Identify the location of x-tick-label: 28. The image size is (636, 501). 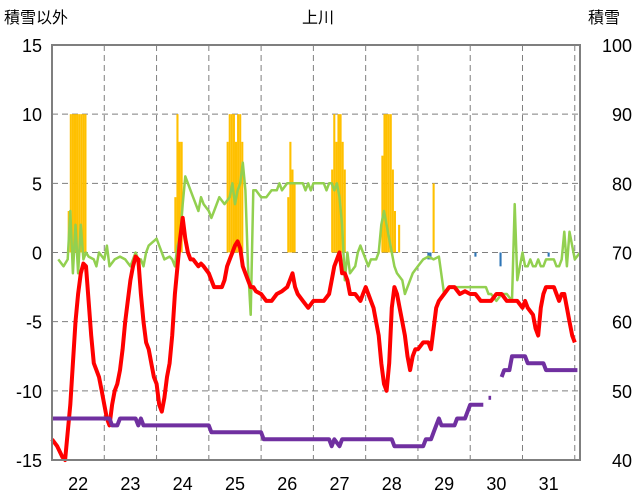
(392, 484).